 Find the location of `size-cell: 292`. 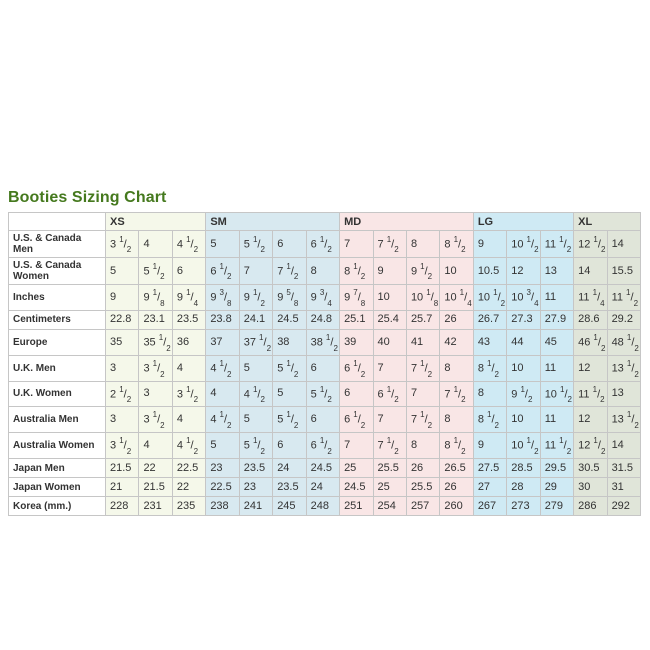

size-cell: 292 is located at coordinates (624, 506).